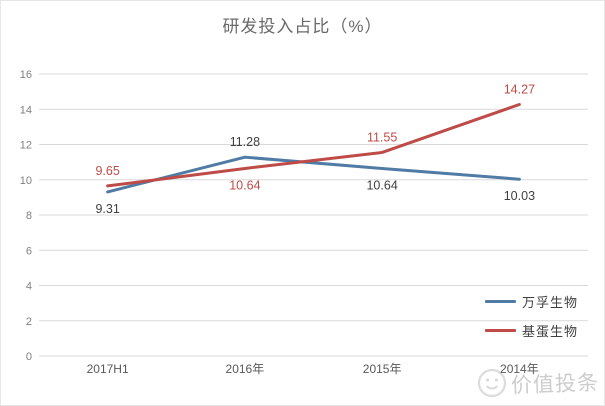 The image size is (605, 406). I want to click on y-tick-label: 12, so click(26, 146).